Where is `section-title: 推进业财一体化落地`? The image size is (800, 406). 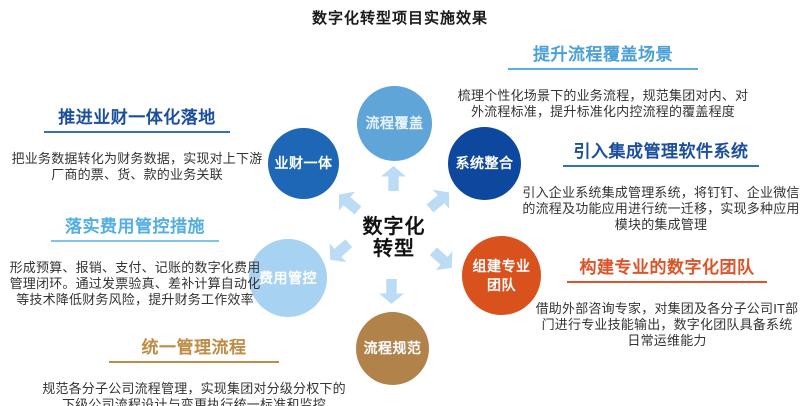 section-title: 推进业财一体化落地 is located at coordinates (137, 117).